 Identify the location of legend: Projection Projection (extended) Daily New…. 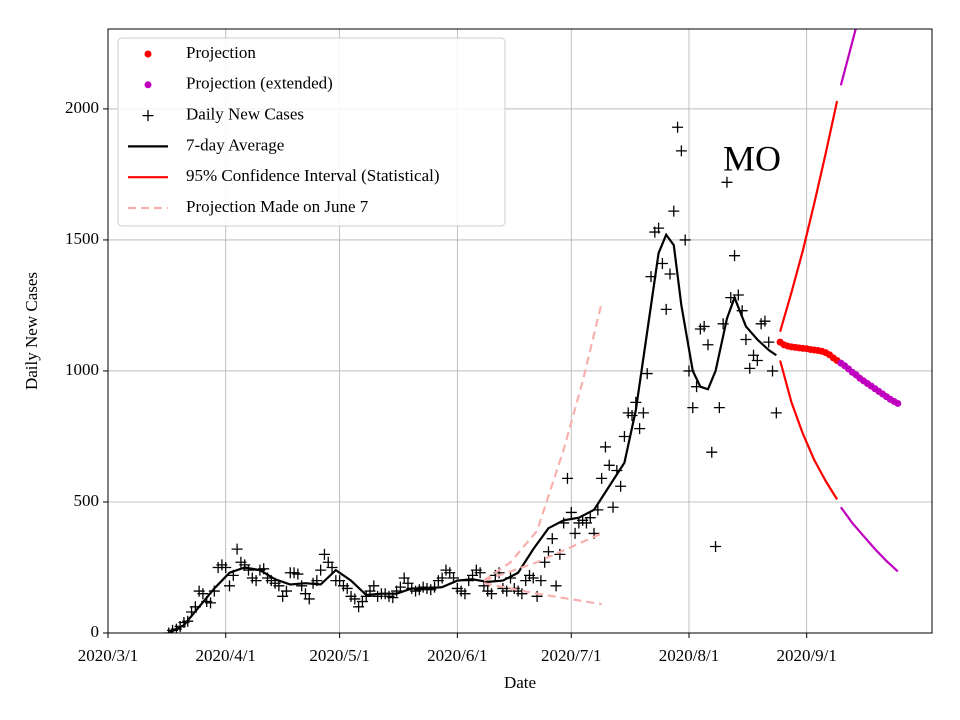
(311, 132).